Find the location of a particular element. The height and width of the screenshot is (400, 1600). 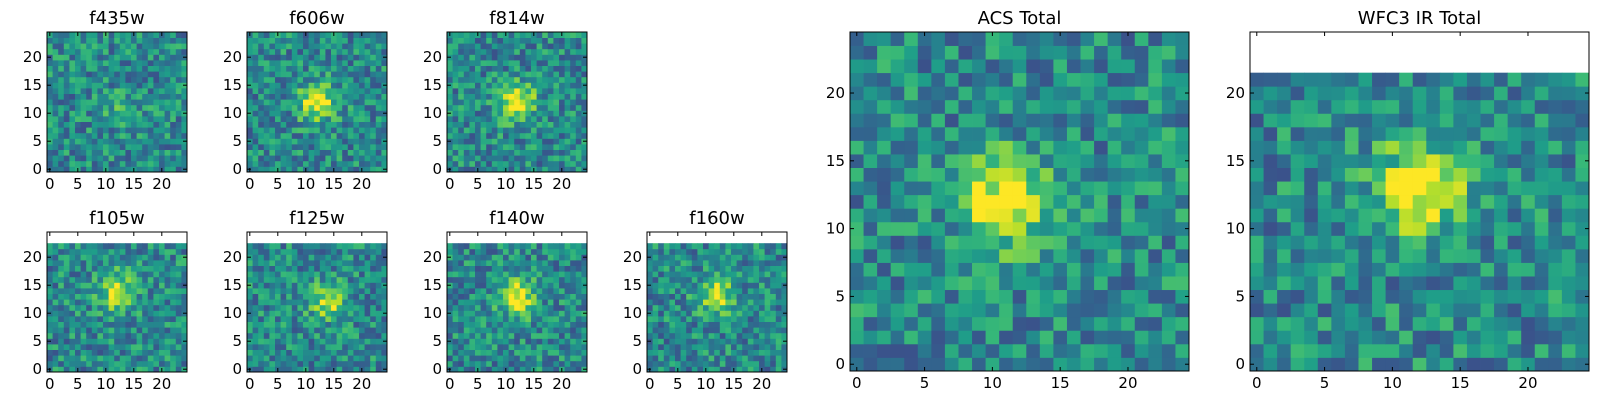

x-tick-label: 5 is located at coordinates (478, 184).